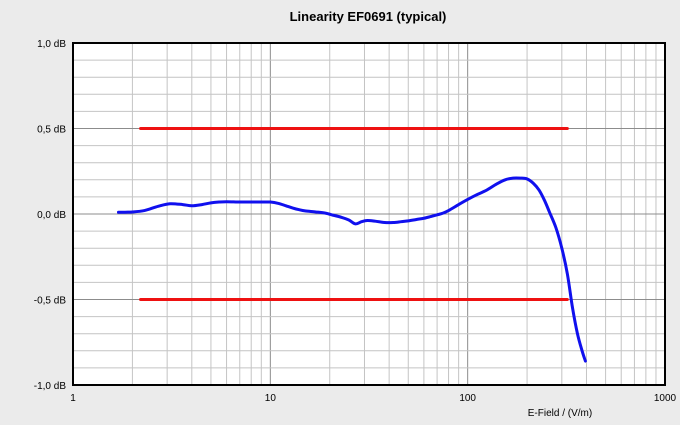 This screenshot has height=425, width=680. Describe the element at coordinates (467, 398) in the screenshot. I see `x-tick-label: 100` at that location.